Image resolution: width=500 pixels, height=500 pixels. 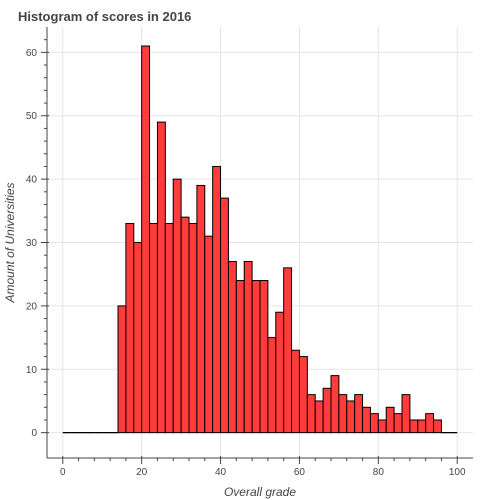 I want to click on x-tick-label: 40, so click(x=221, y=472).